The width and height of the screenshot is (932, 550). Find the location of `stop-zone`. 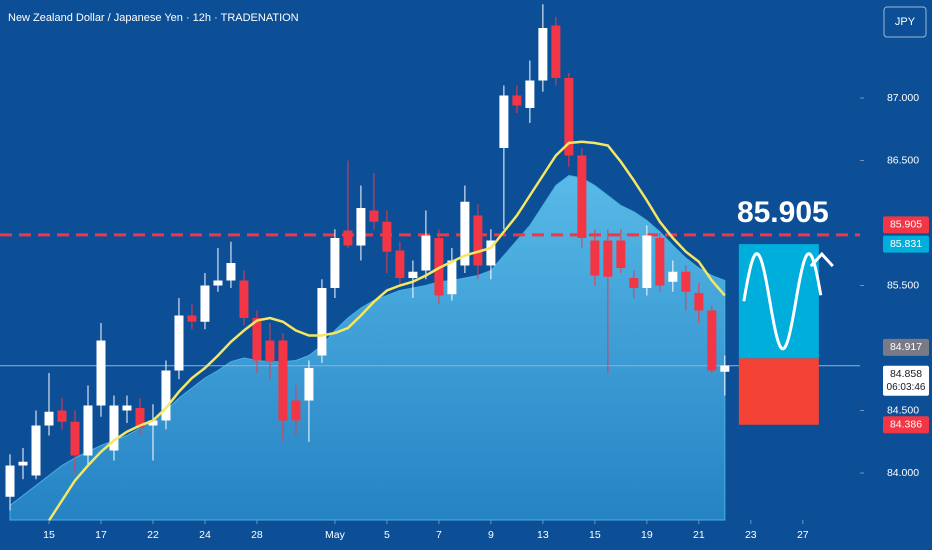

stop-zone is located at coordinates (778, 391).